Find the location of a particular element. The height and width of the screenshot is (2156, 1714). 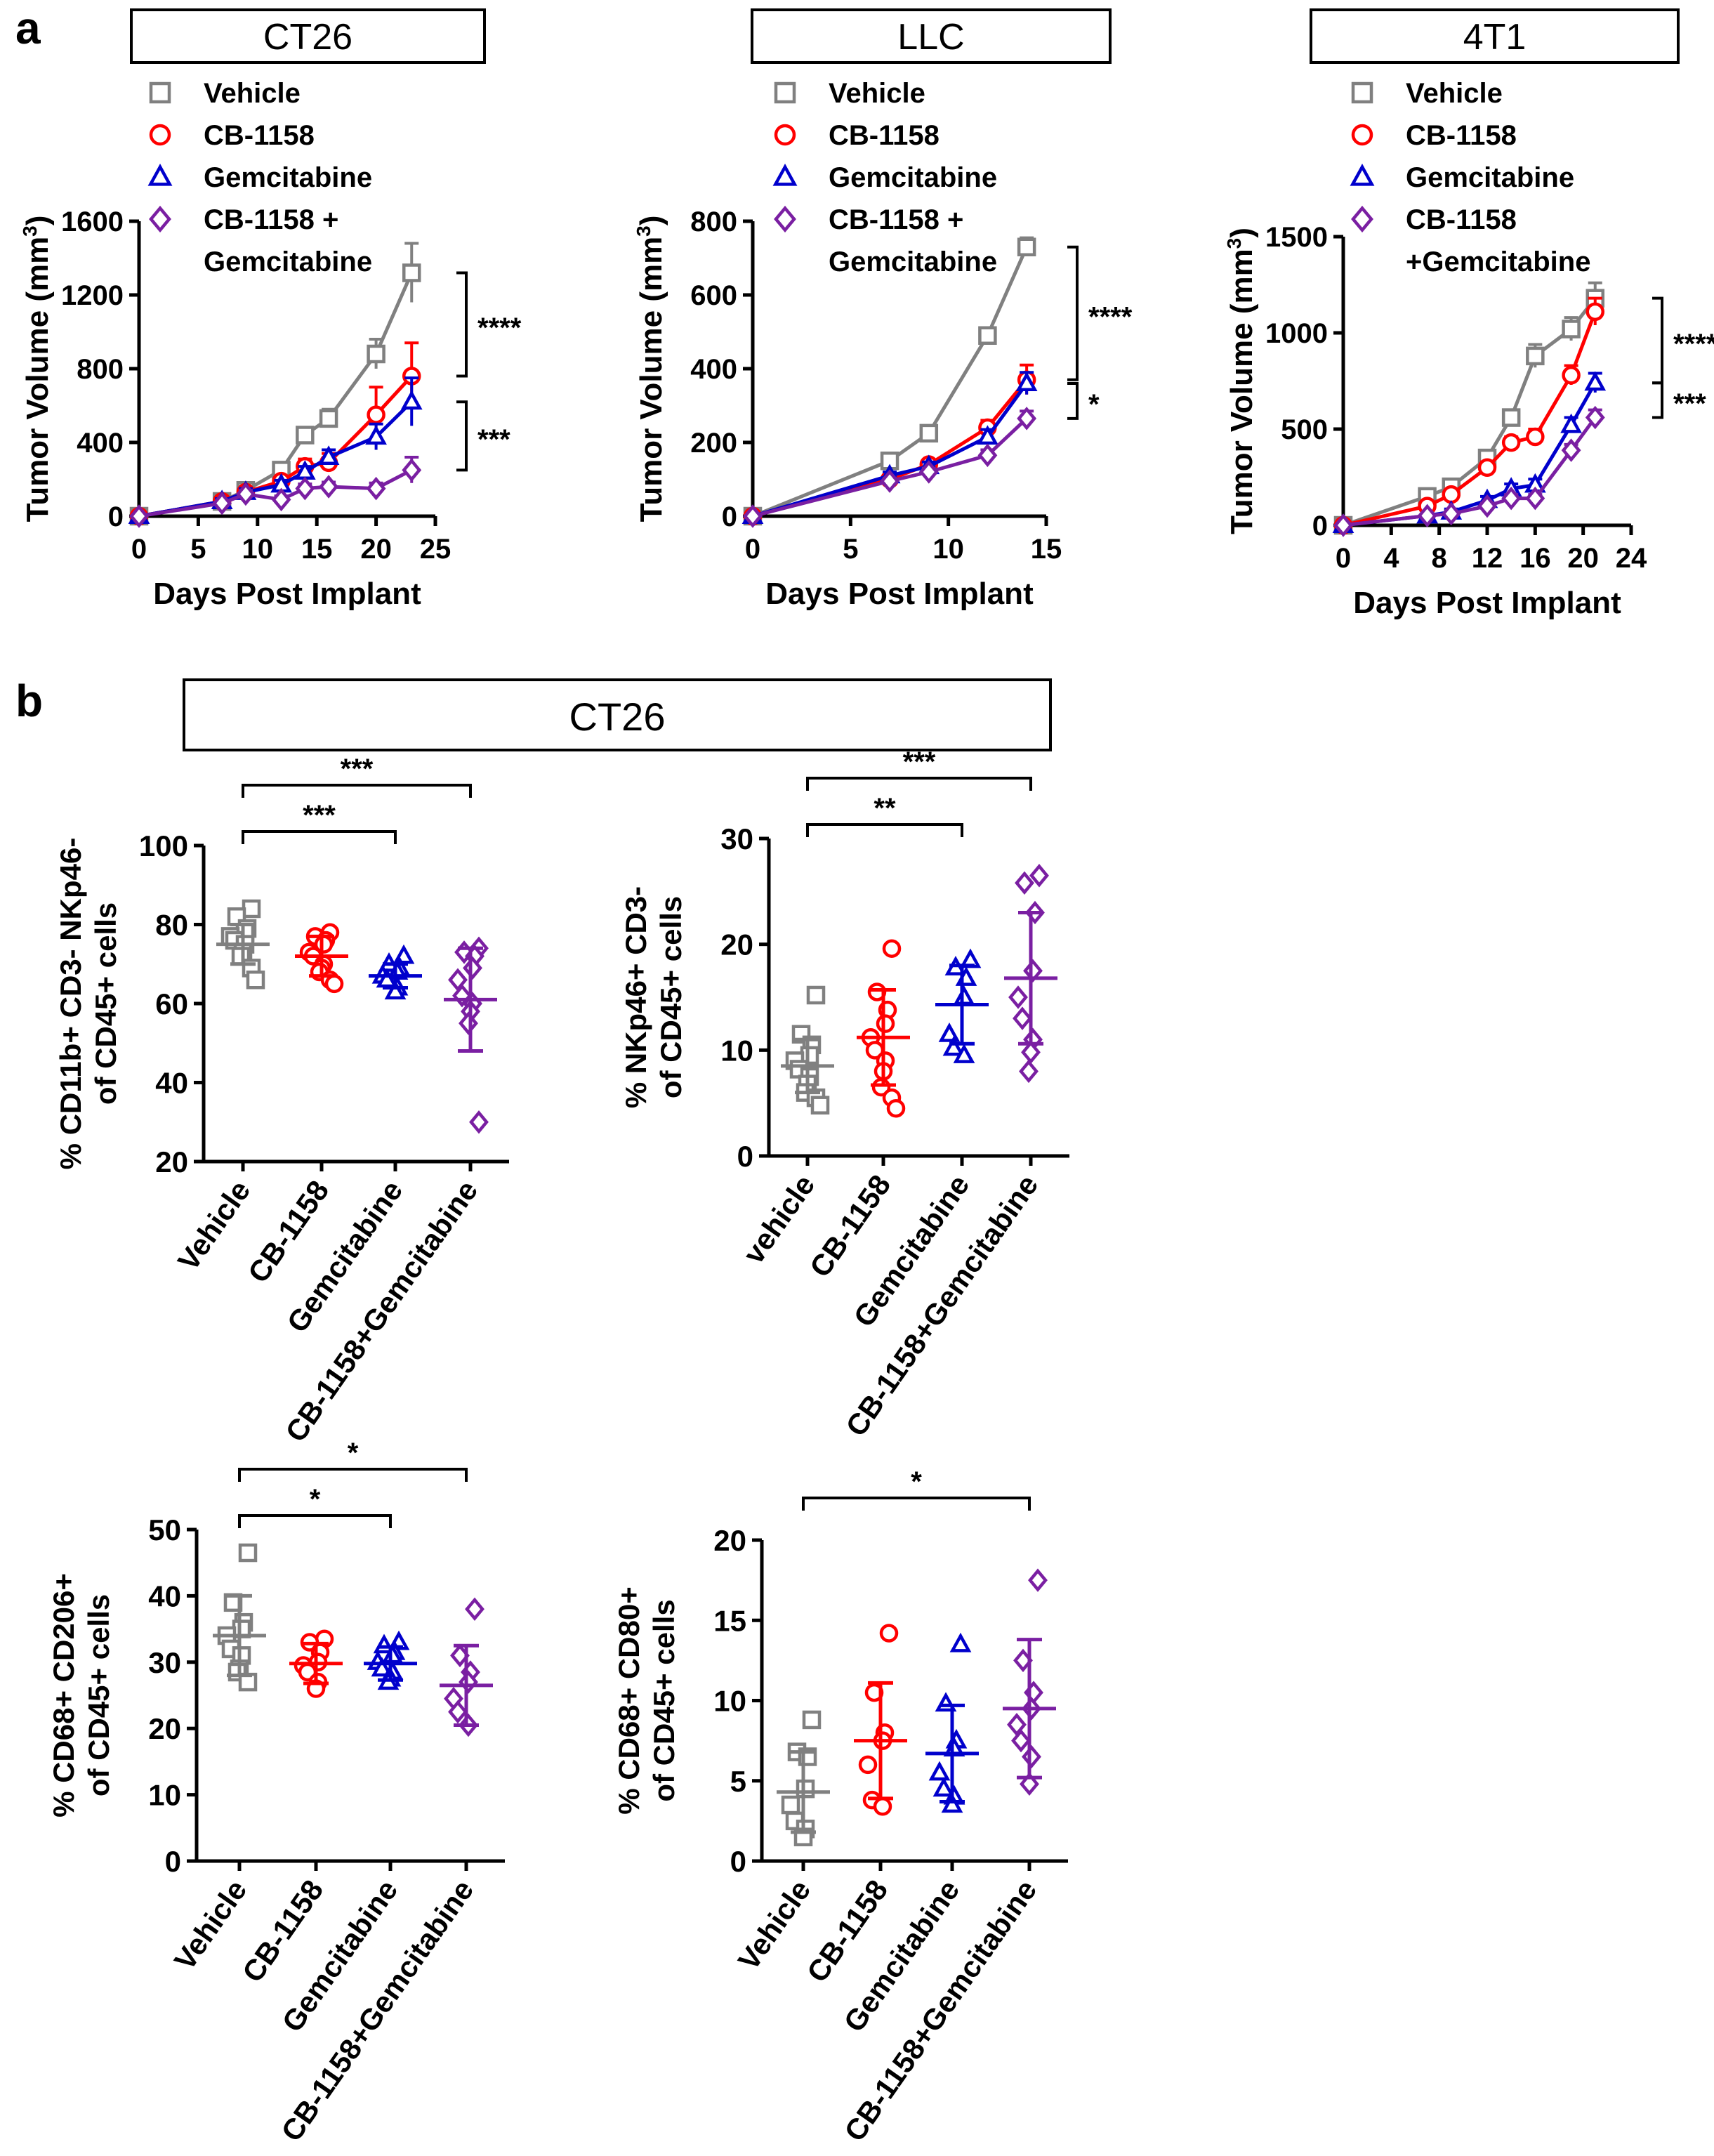

y-tick-label: 1500 is located at coordinates (1296, 237).